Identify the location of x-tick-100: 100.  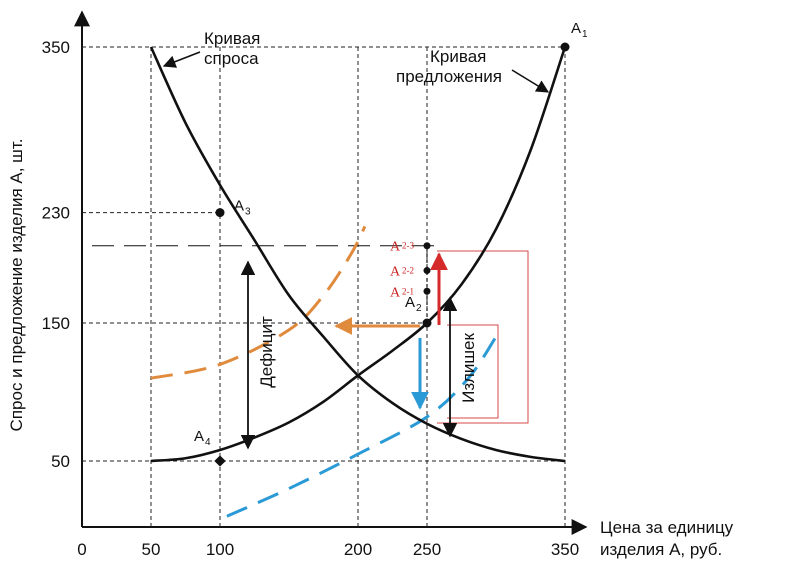
(220, 549).